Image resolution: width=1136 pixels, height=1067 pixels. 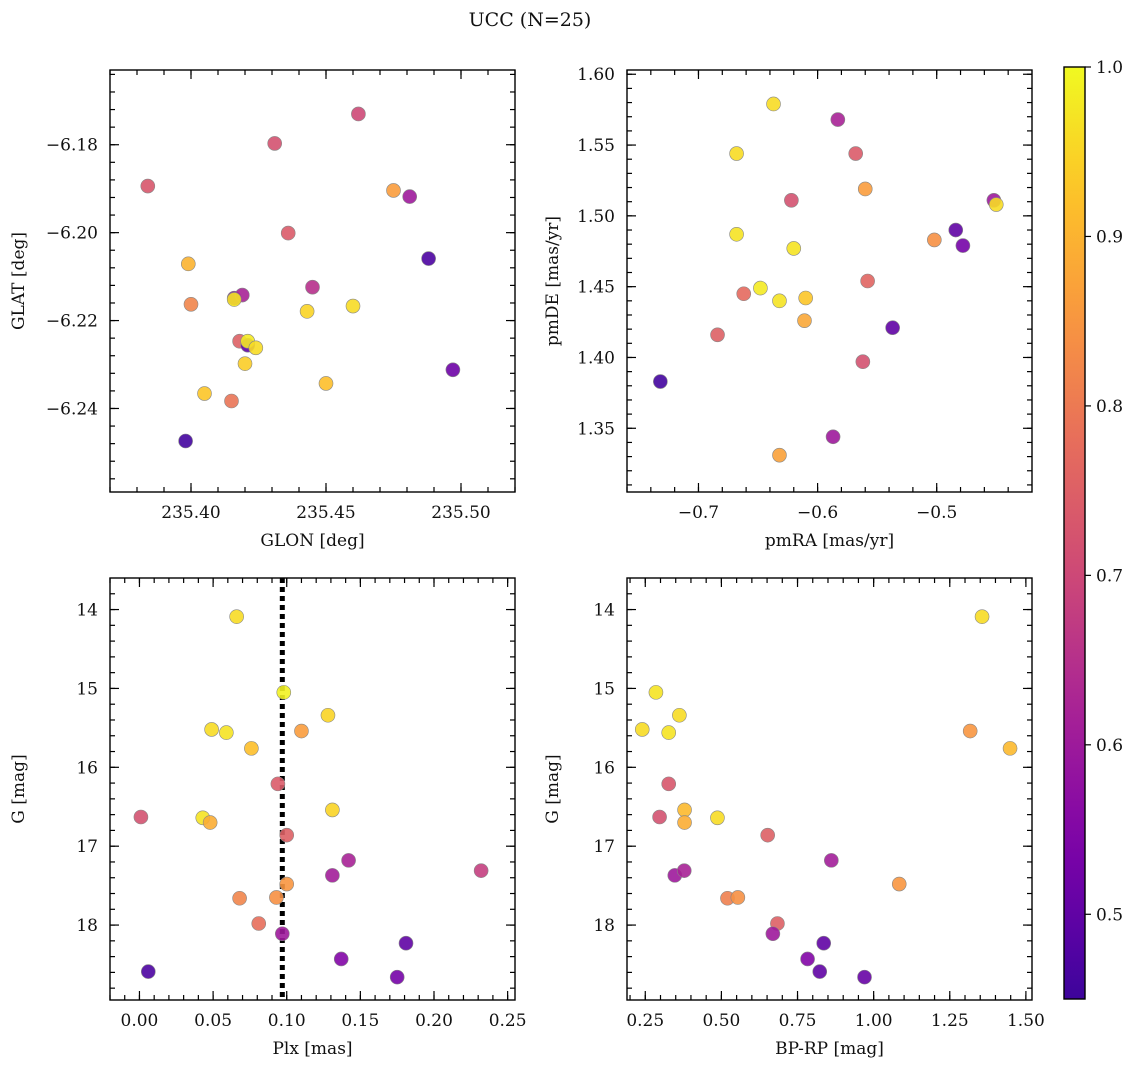 I want to click on y-tick-label: −6.18, so click(x=72, y=146).